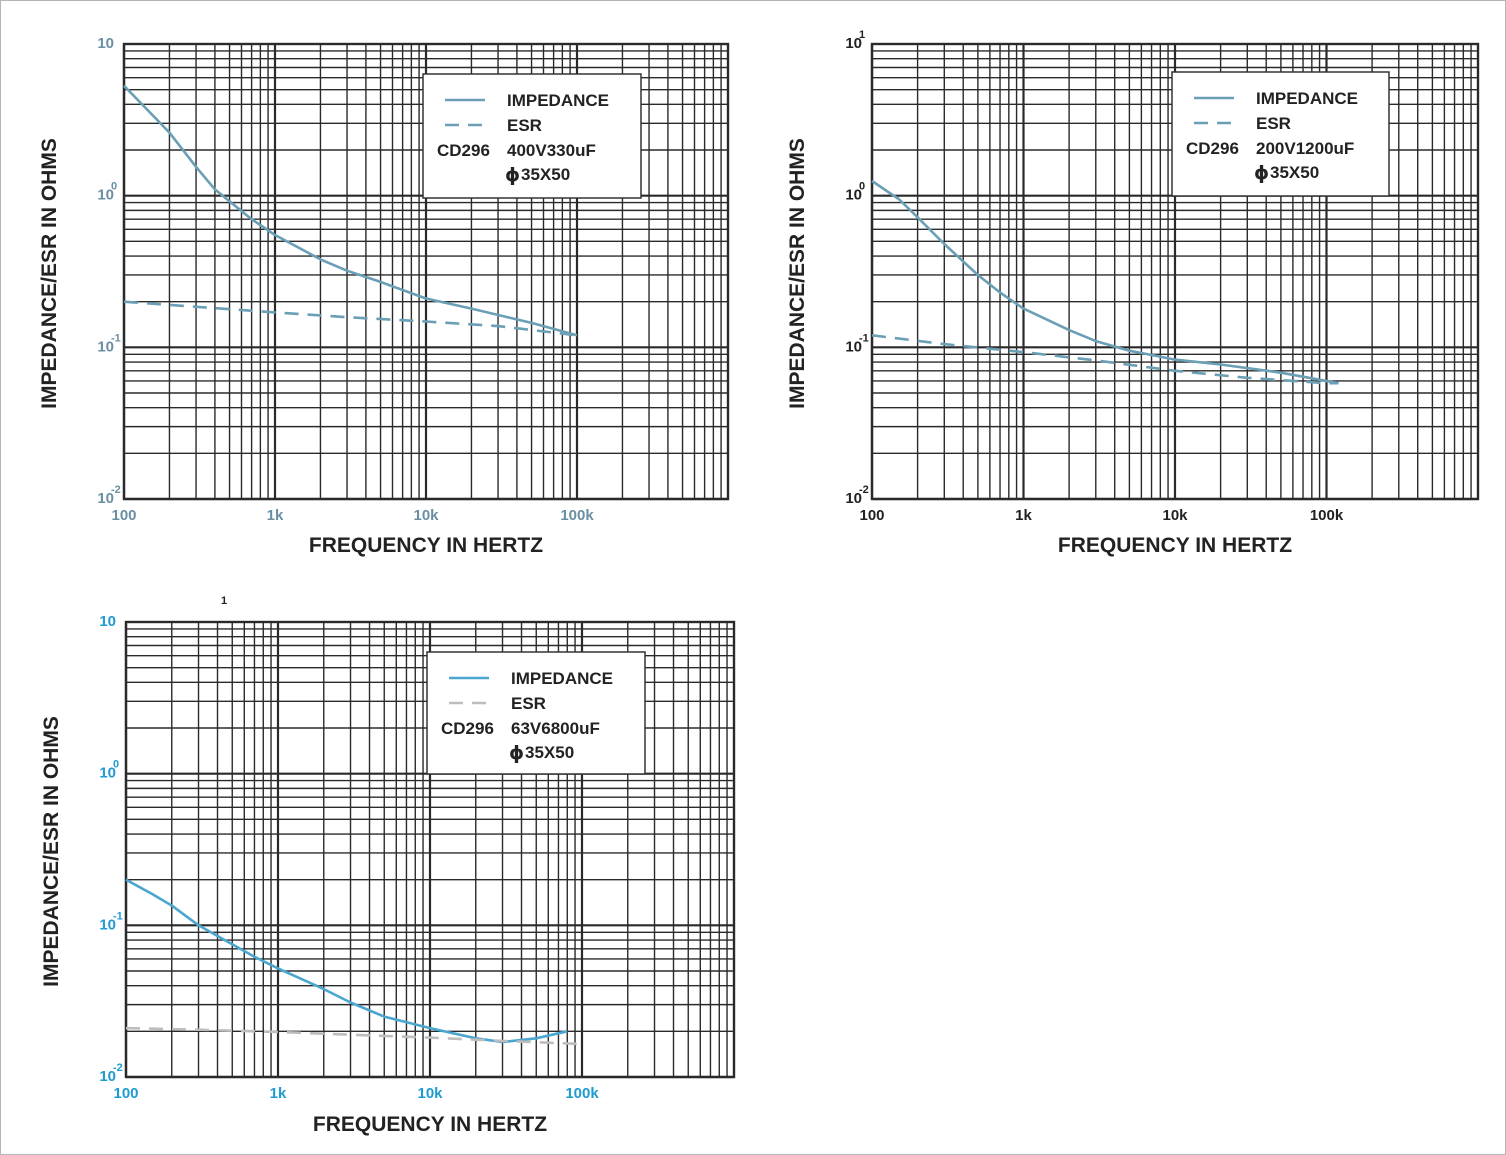 This screenshot has height=1155, width=1506. What do you see at coordinates (555, 728) in the screenshot?
I see `legend-rating: 63V6800uF` at bounding box center [555, 728].